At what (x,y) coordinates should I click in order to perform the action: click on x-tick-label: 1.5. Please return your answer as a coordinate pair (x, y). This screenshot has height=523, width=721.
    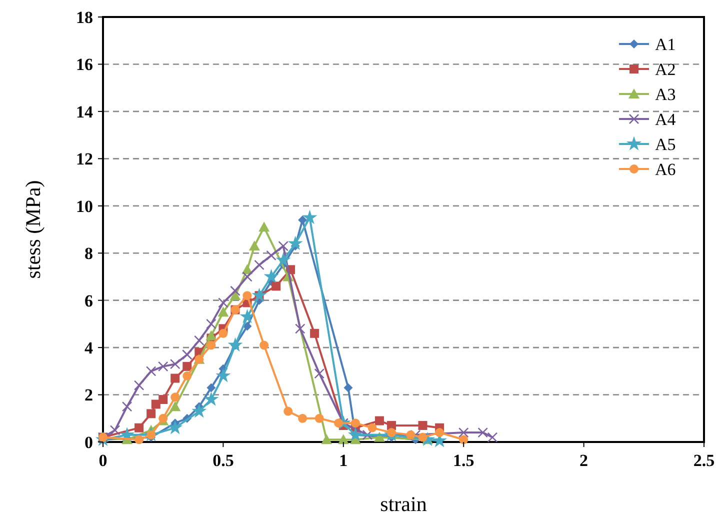
    Looking at the image, I should click on (463, 460).